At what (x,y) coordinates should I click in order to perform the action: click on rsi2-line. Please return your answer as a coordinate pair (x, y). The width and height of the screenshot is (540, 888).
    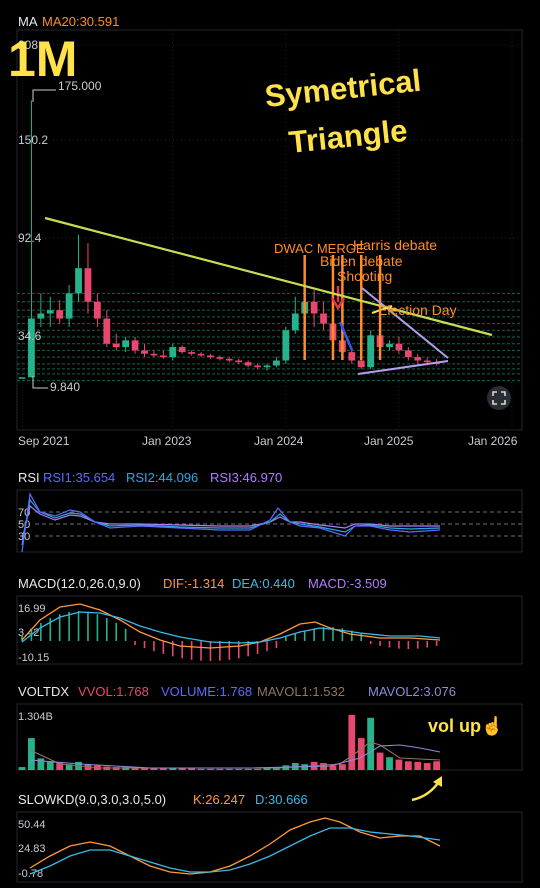
    Looking at the image, I should click on (231, 522).